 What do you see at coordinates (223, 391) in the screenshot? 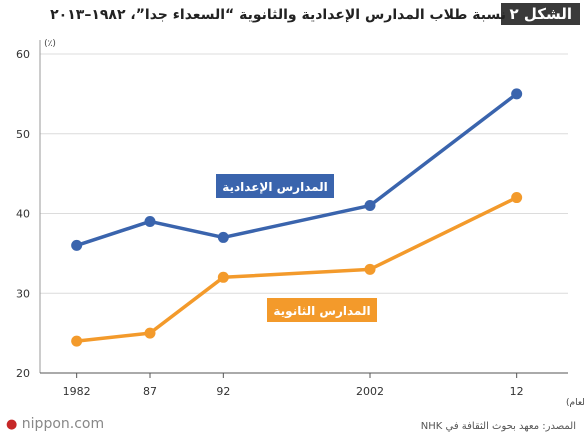
I see `x-tick-92: 92` at bounding box center [223, 391].